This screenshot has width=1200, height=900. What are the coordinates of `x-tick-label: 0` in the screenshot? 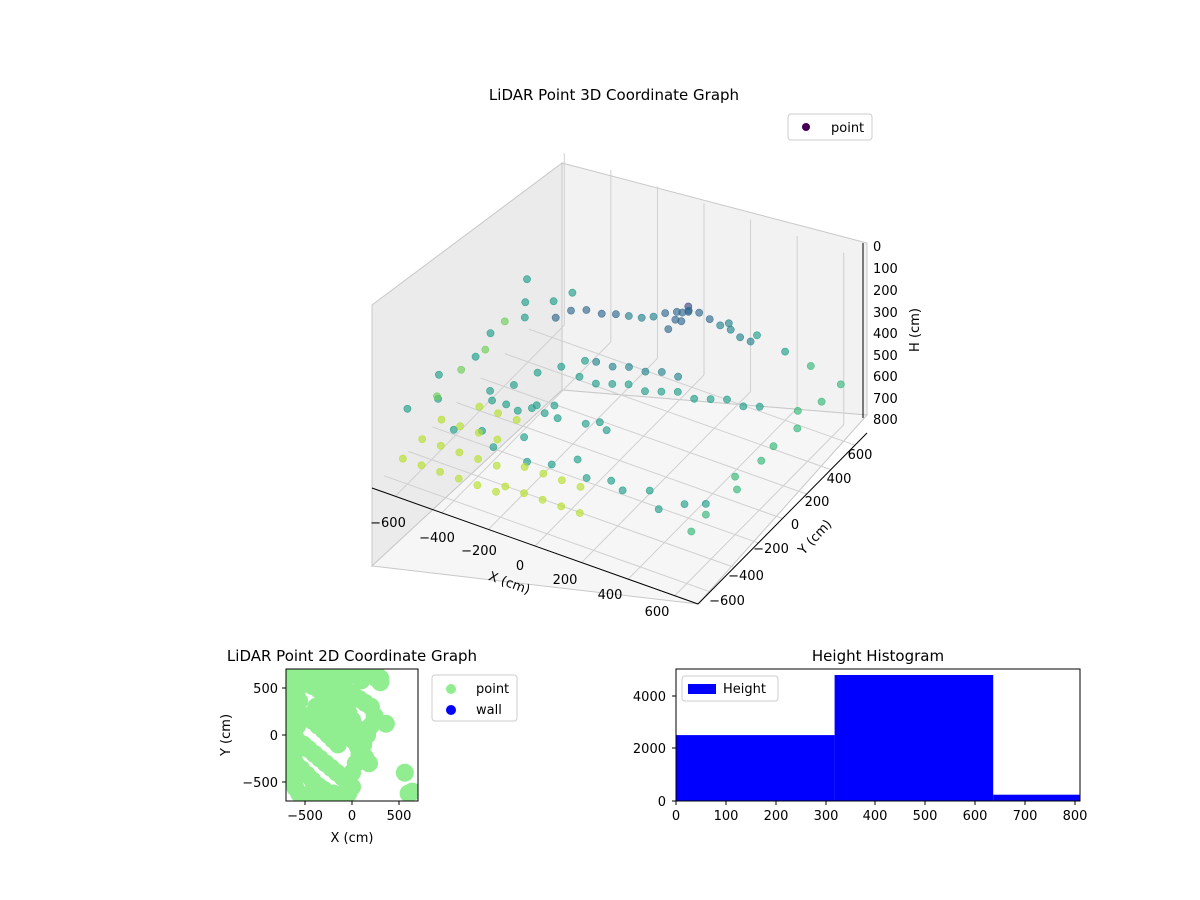 It's located at (520, 566).